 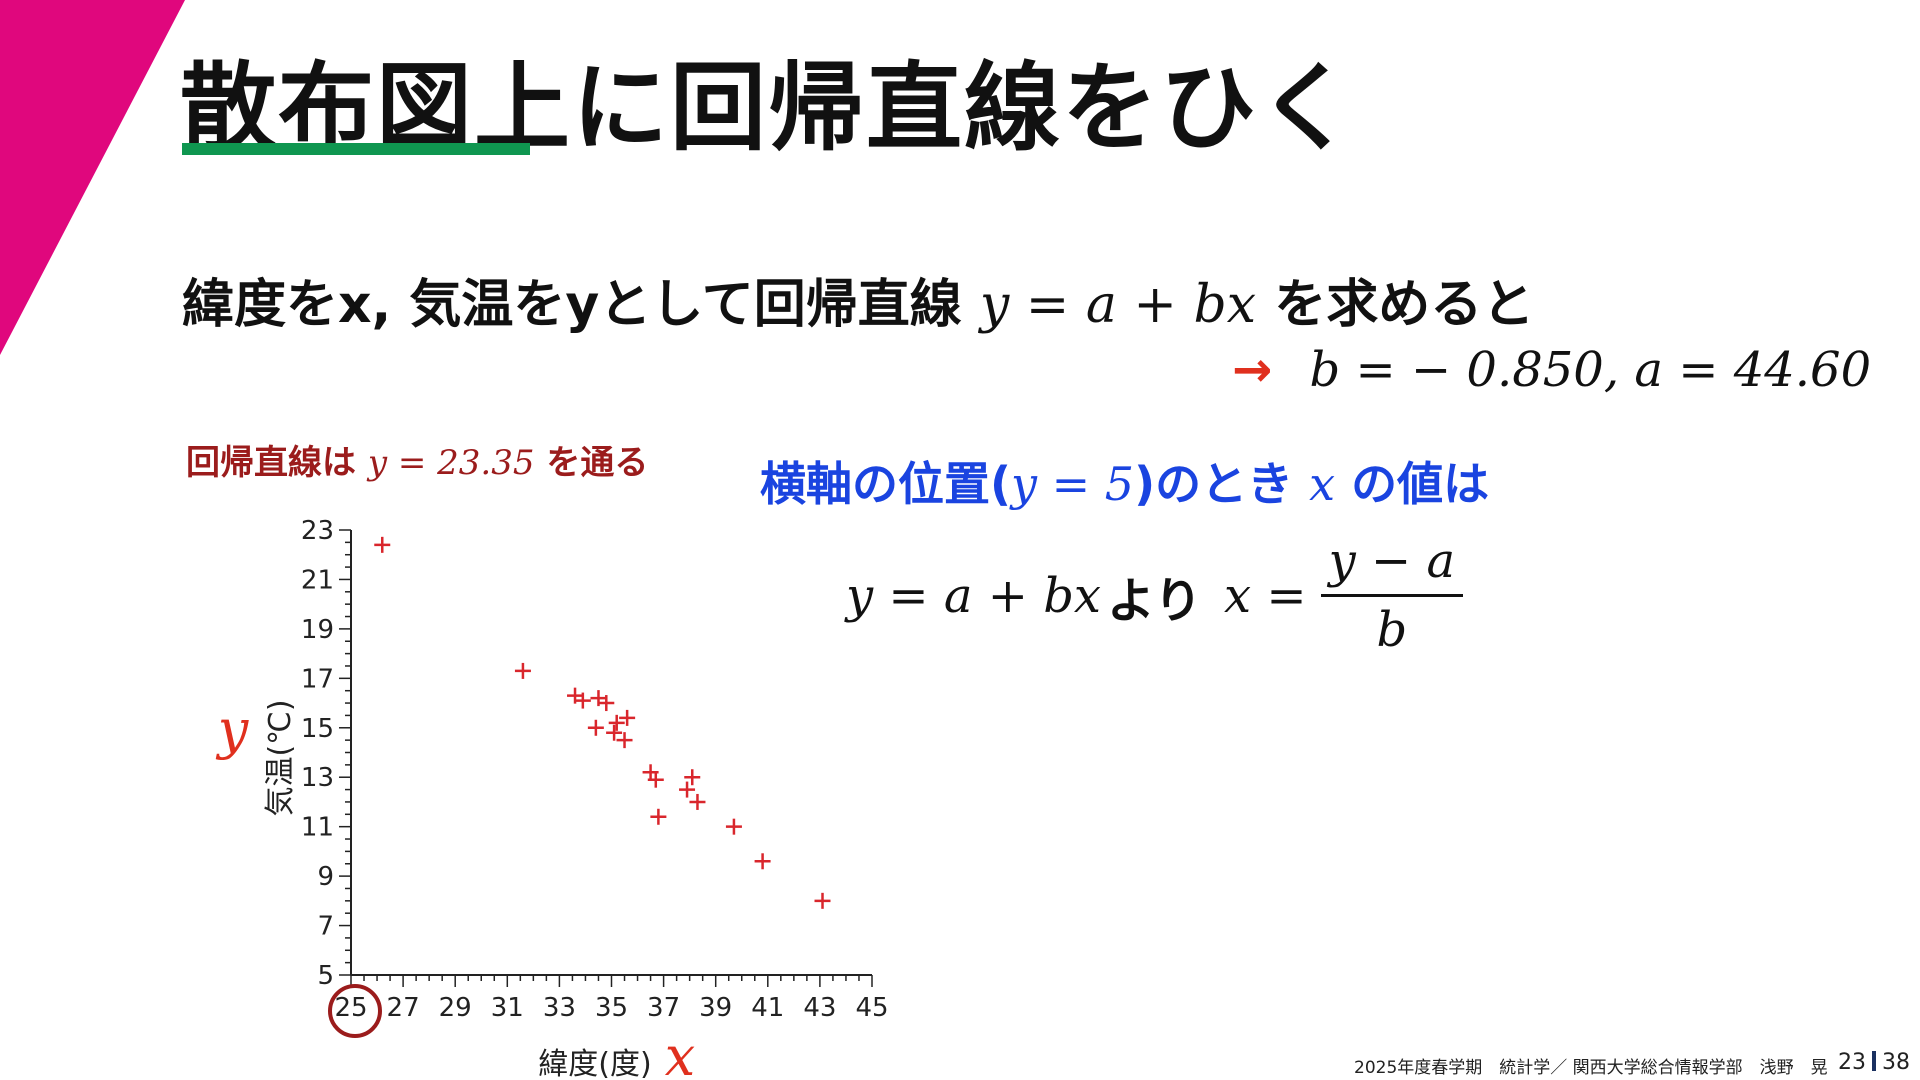 I want to click on x-axis-title: 緯度(度), so click(x=594, y=1063).